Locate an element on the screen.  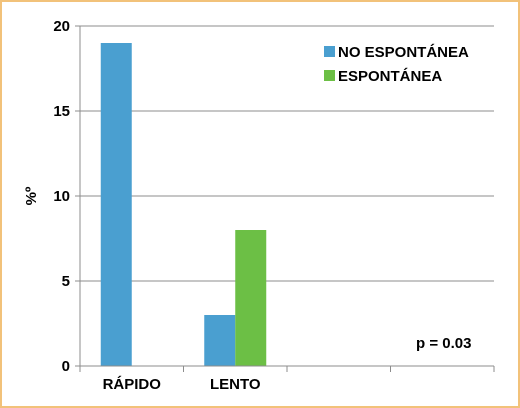
y-tick-labels: 0 5 10 15 20 is located at coordinates (61, 196).